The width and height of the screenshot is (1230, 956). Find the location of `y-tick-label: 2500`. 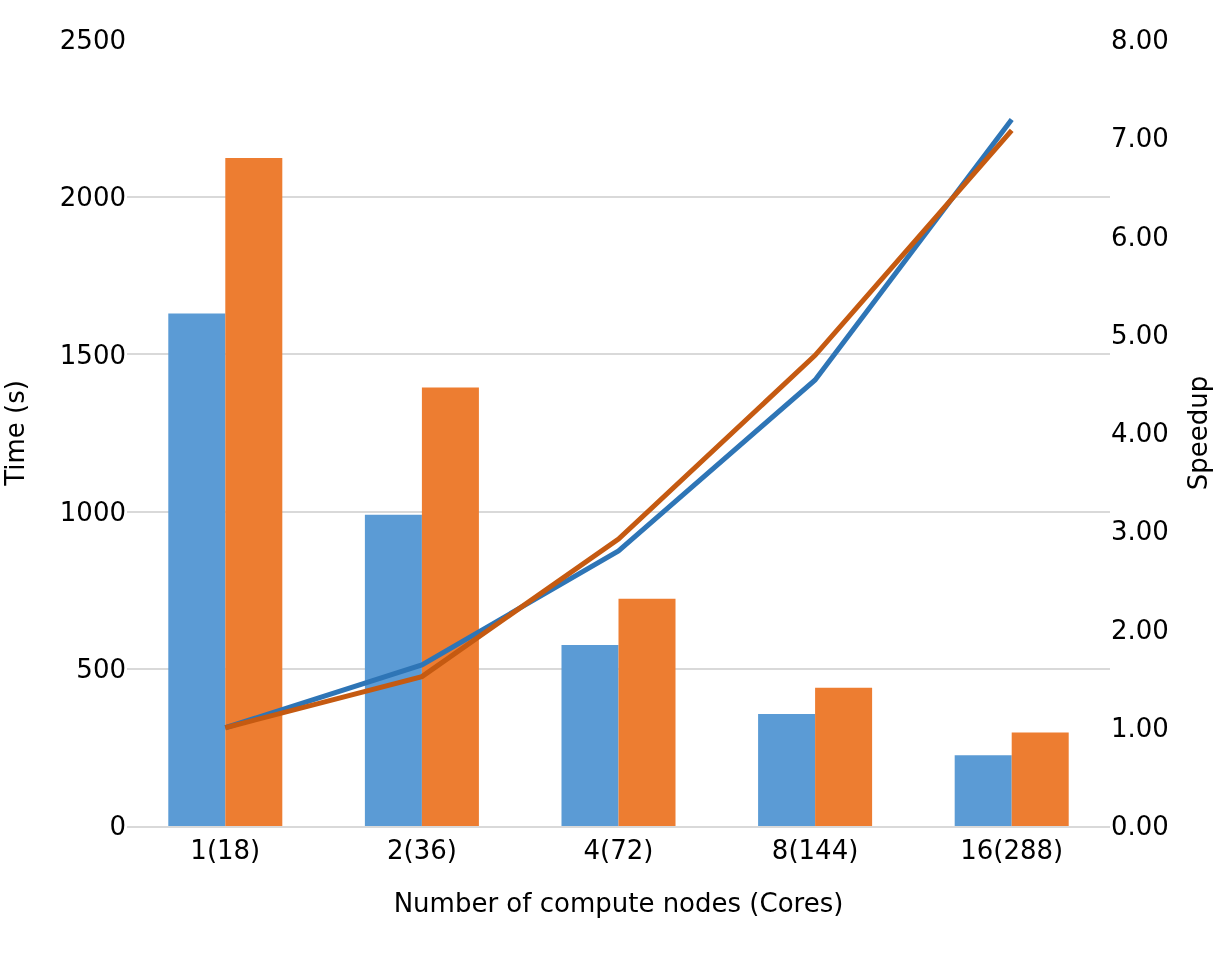

y-tick-label: 2500 is located at coordinates (92, 40).